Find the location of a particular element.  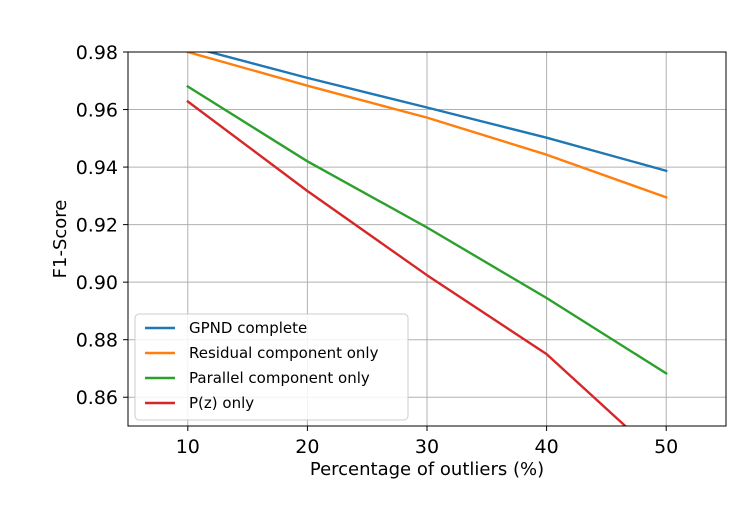

legend-box is located at coordinates (271, 367).